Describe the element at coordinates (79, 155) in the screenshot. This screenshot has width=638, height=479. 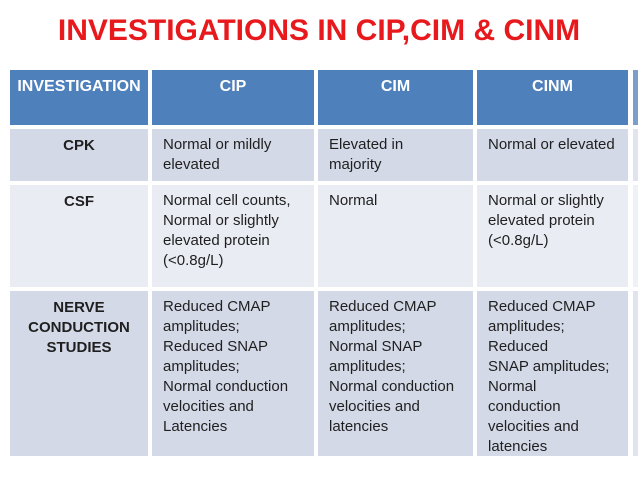
I see `row-header-cpk: CPK` at that location.